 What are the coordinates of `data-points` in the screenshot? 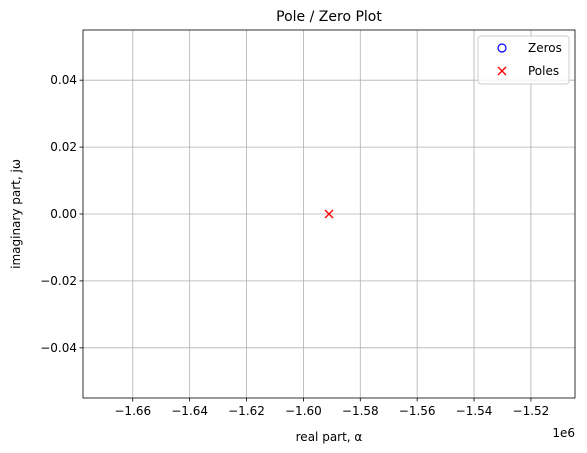 It's located at (329, 214).